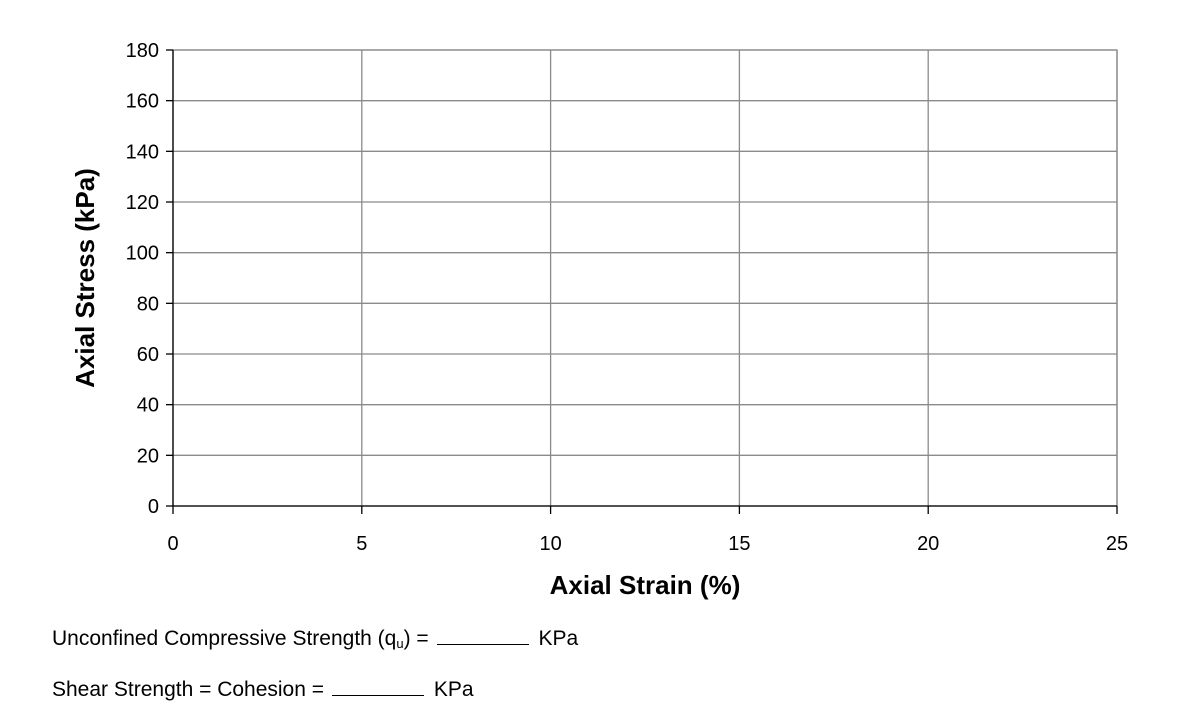 This screenshot has width=1197, height=706. Describe the element at coordinates (148, 355) in the screenshot. I see `y-tick-label: 60` at that location.